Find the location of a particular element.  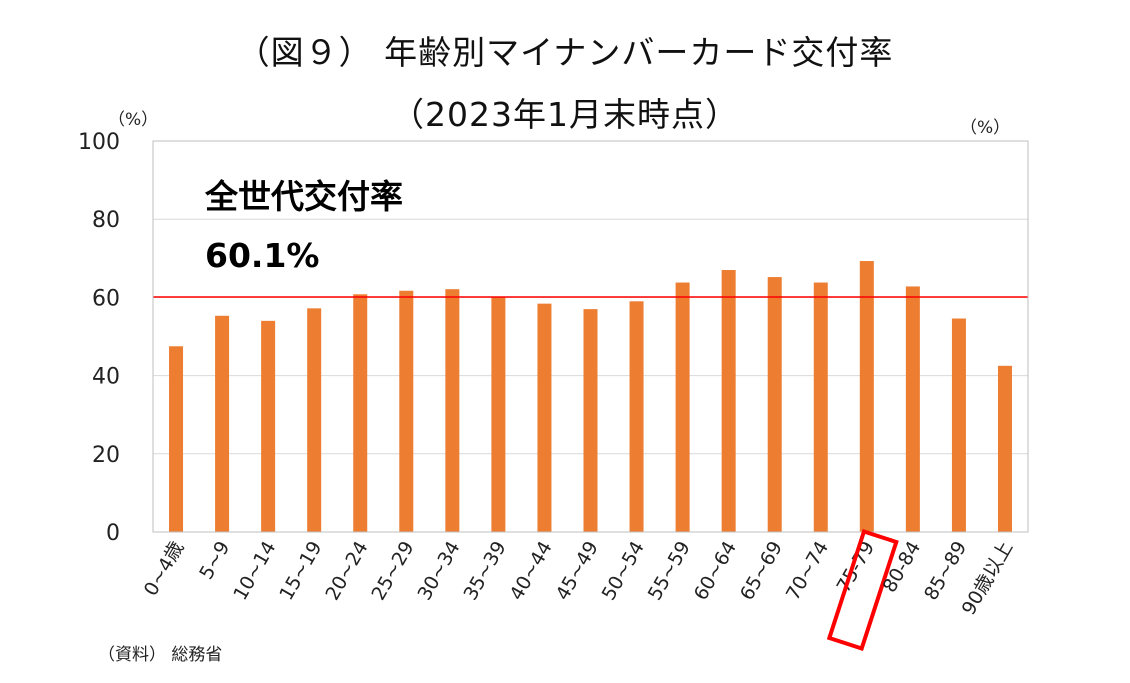

highlight-box is located at coordinates (862, 590).